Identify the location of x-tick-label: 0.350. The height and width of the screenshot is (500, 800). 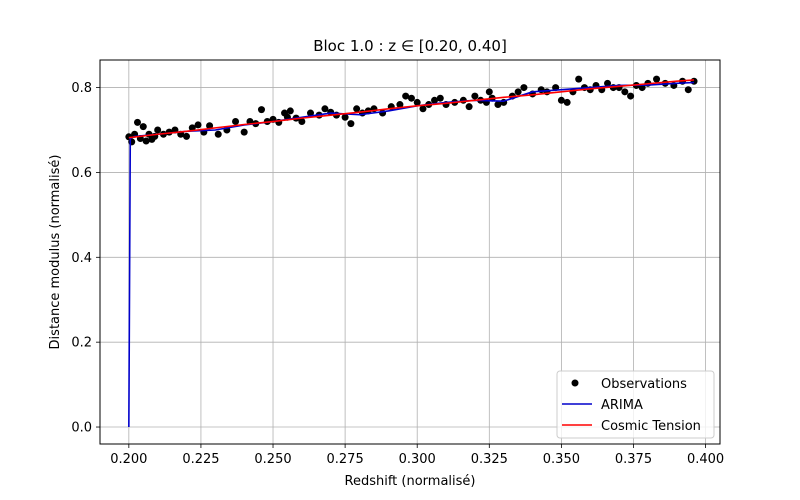
(561, 459).